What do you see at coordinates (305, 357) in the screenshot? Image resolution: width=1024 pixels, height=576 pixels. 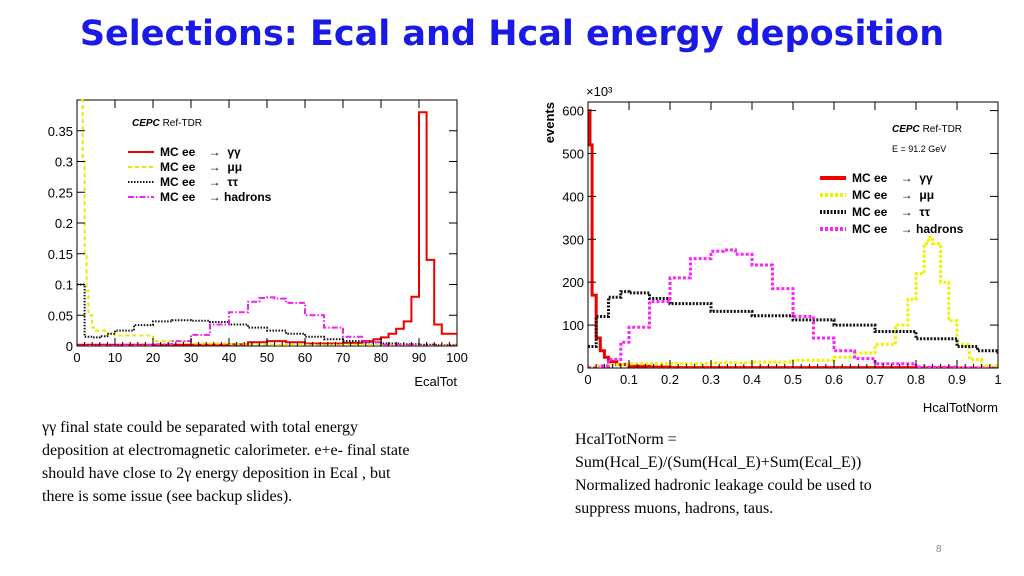 I see `x-tick-label: 60` at bounding box center [305, 357].